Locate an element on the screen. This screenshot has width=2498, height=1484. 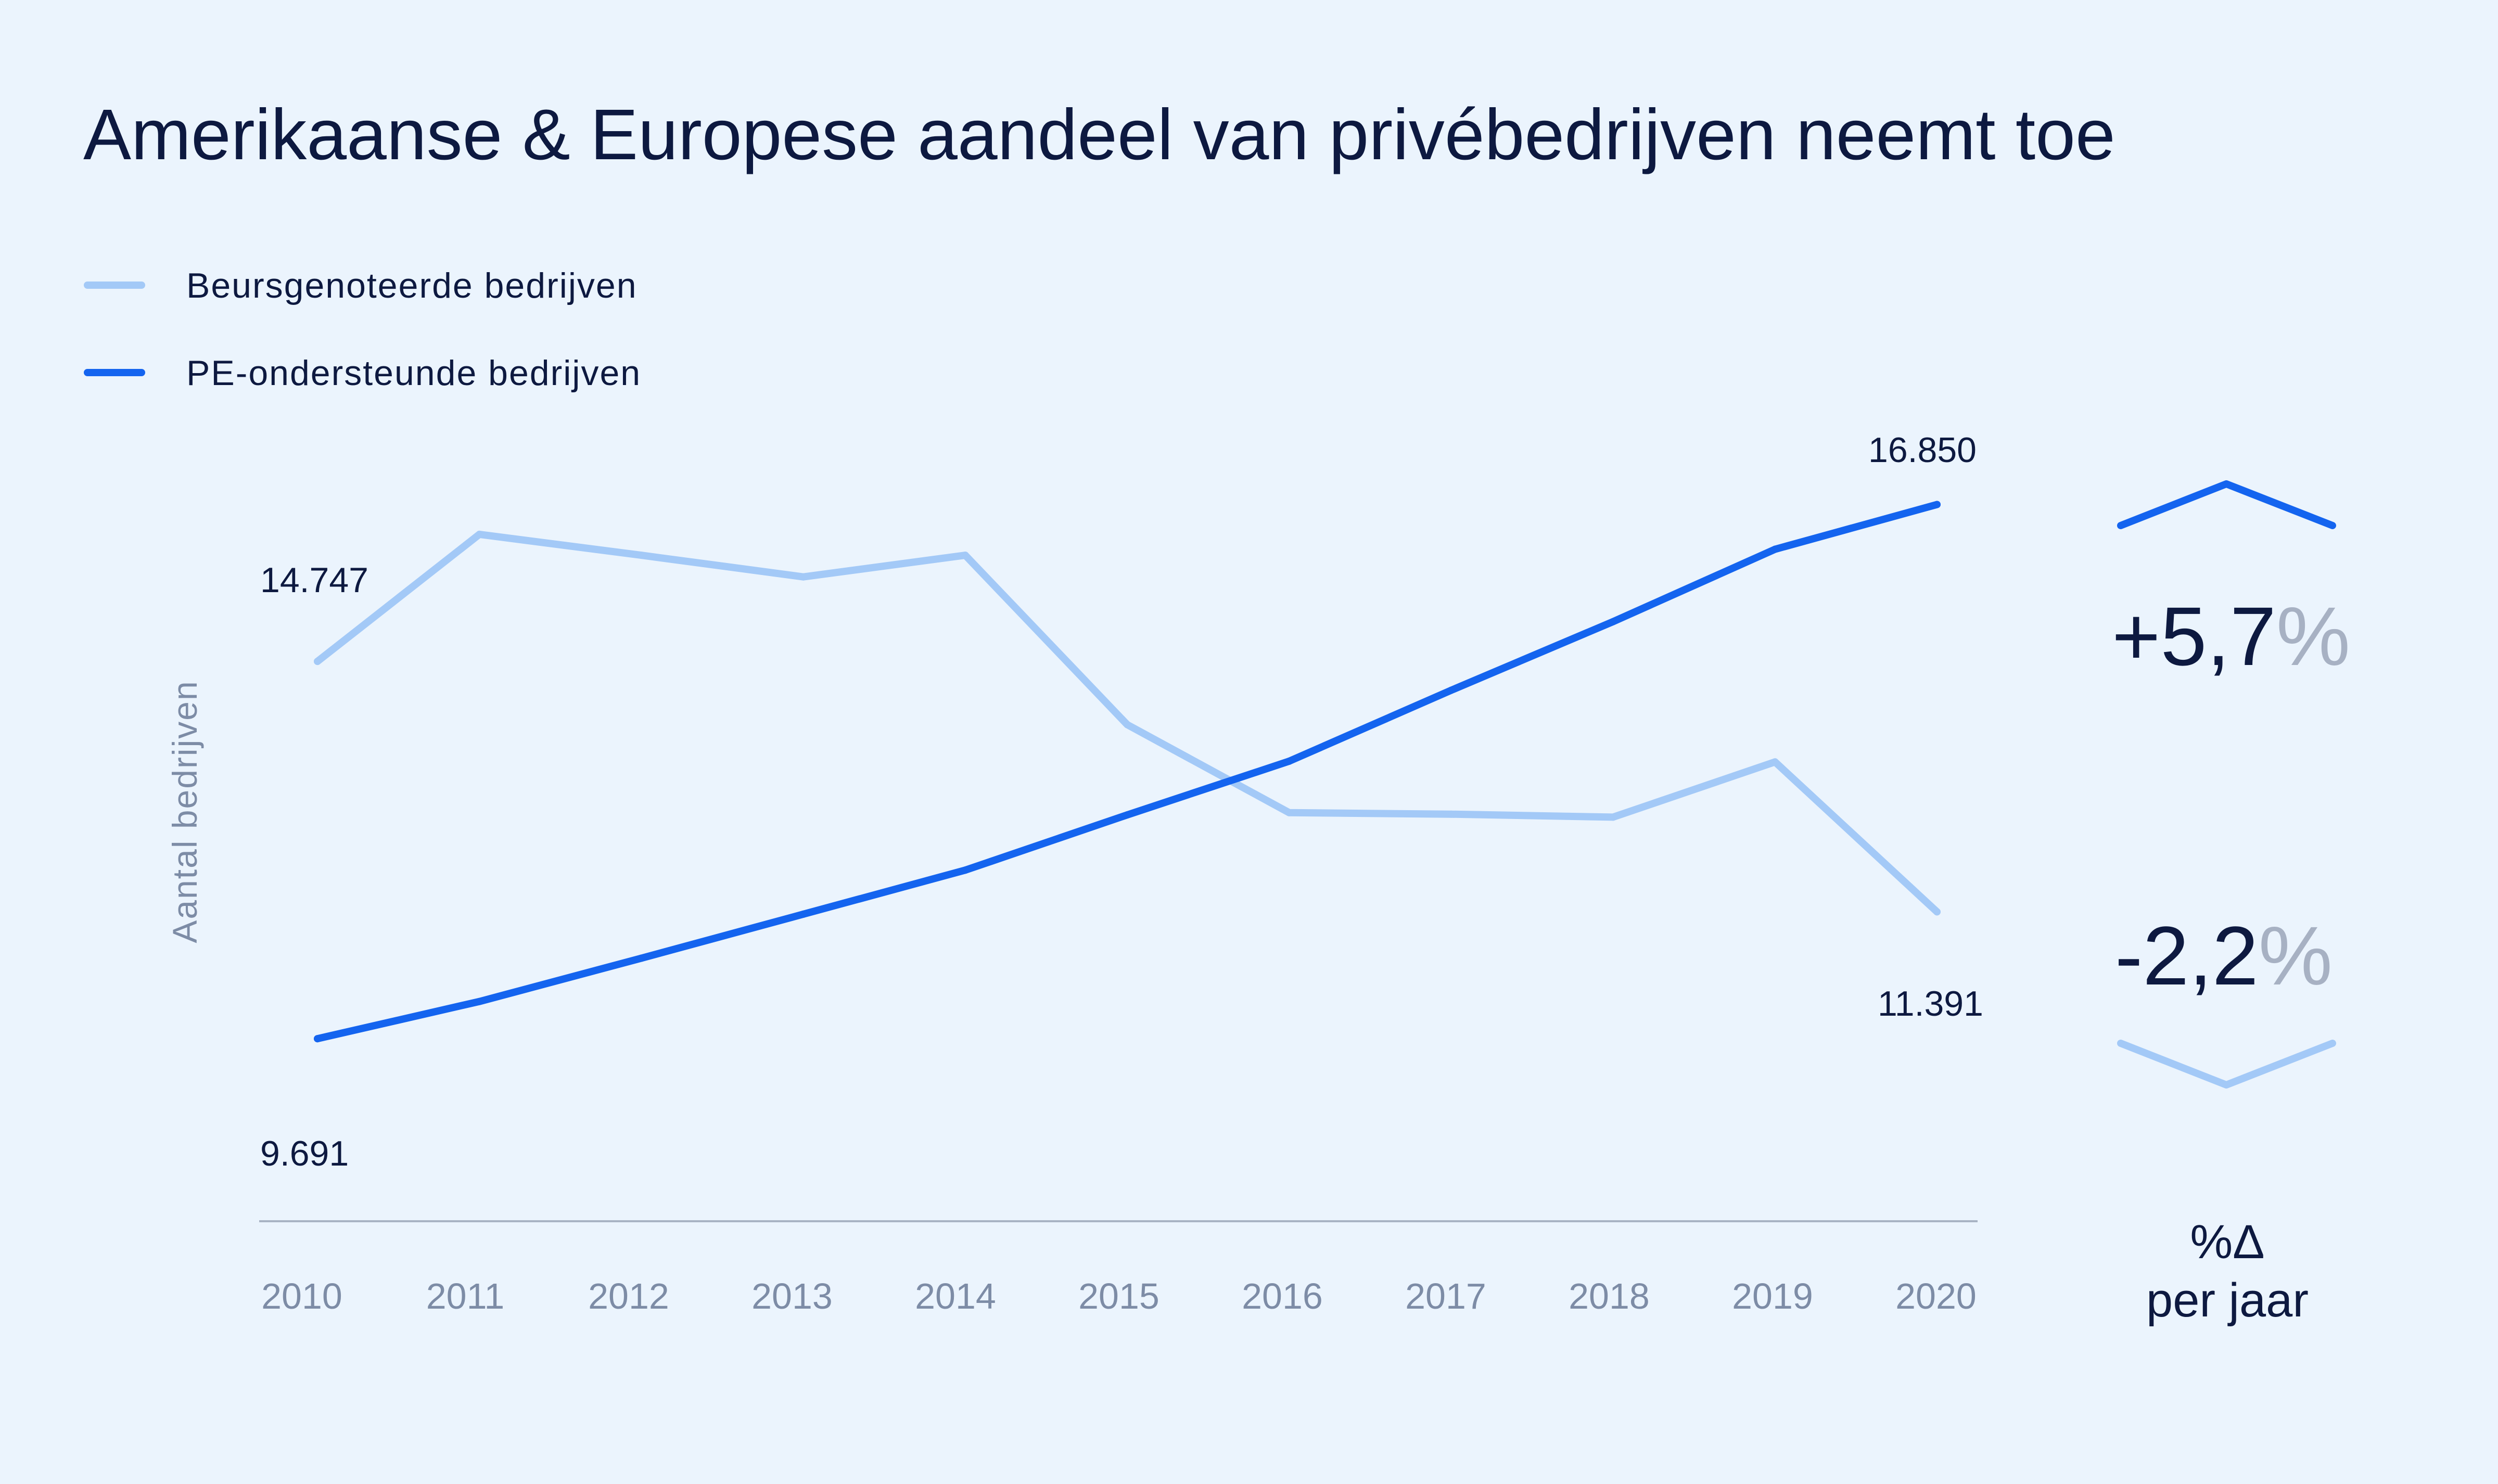
x-tick-label-2010: 2010 is located at coordinates (301, 1296).